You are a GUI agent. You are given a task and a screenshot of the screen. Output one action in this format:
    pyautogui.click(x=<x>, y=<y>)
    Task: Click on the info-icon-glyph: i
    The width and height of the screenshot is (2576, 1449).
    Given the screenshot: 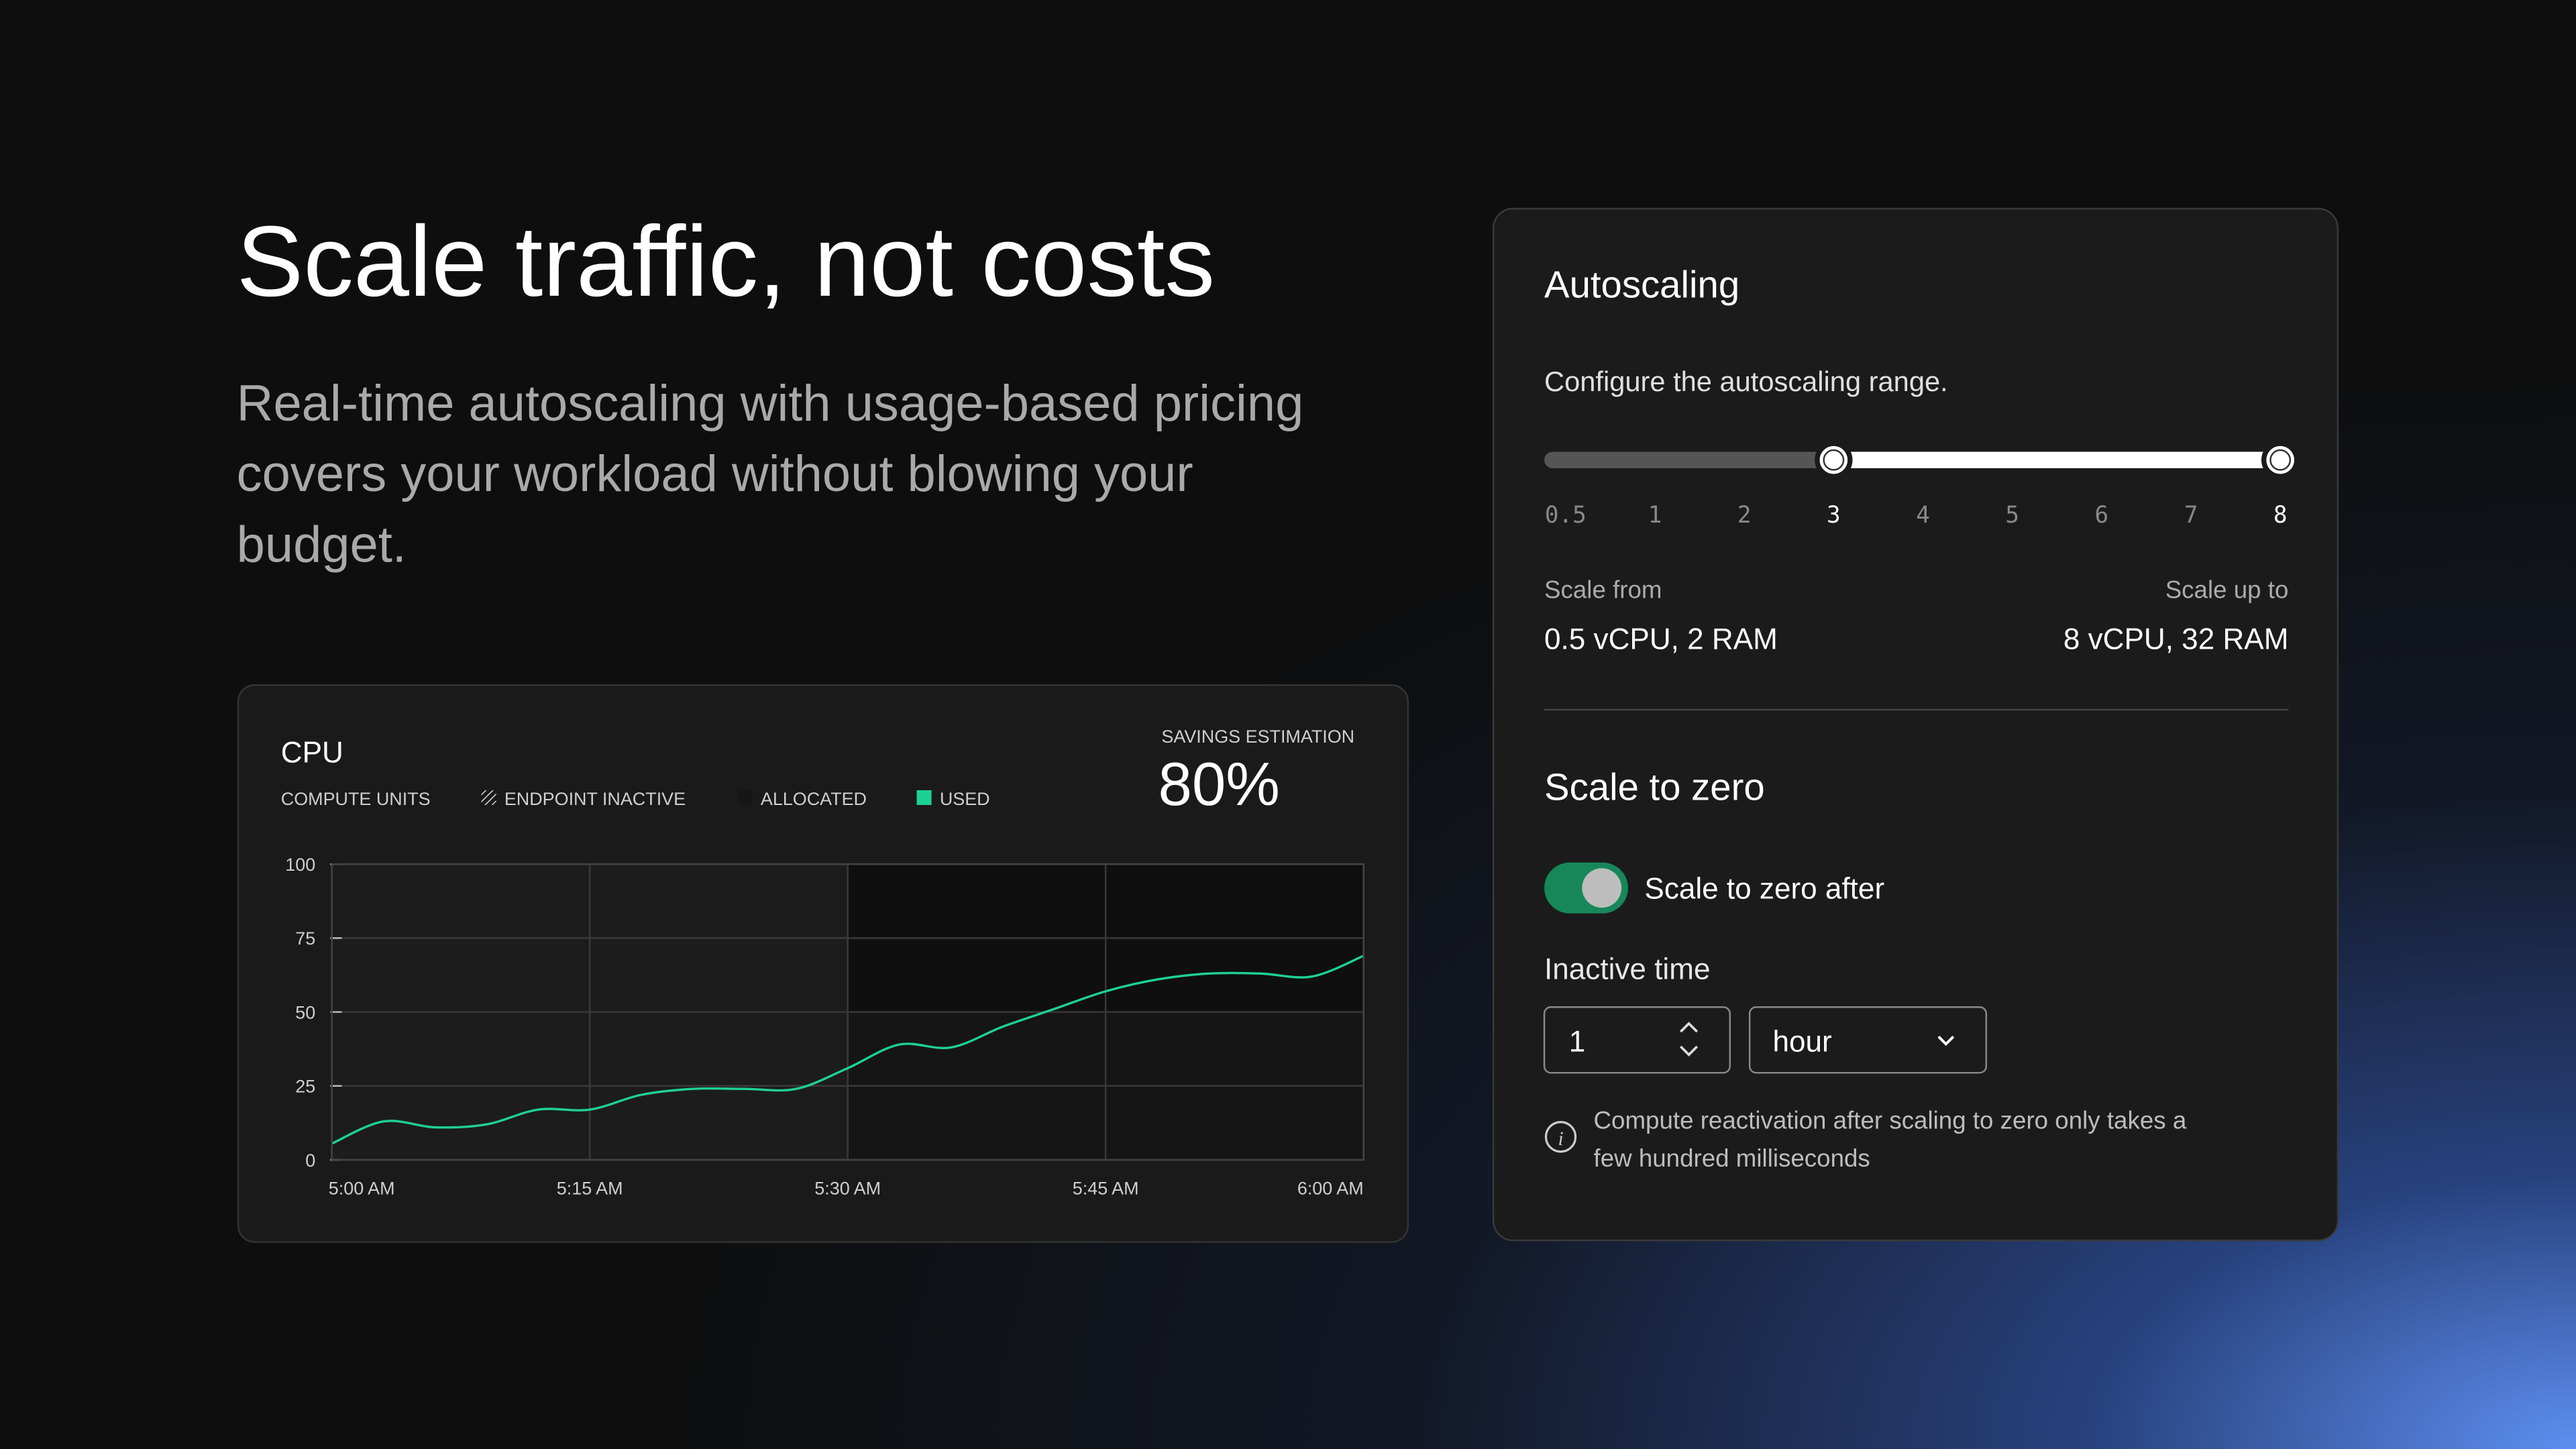 What is the action you would take?
    pyautogui.click(x=1560, y=1139)
    